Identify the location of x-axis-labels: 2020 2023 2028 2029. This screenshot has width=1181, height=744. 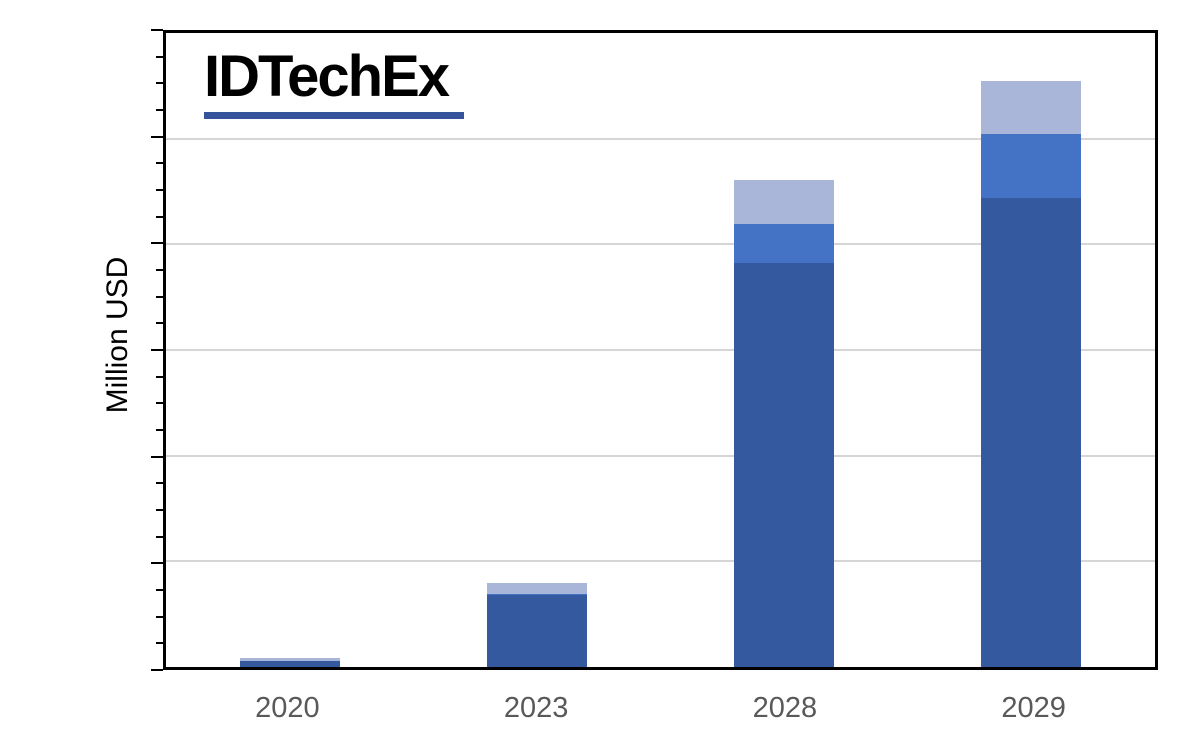
(660, 708).